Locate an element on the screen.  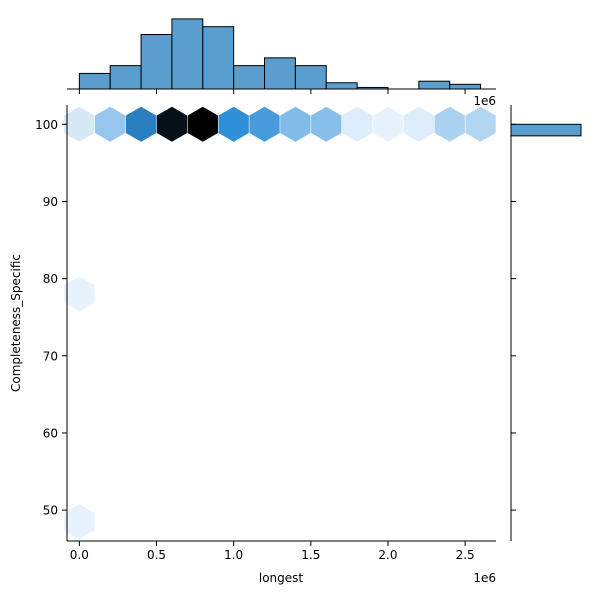
y-tick-label: 100 is located at coordinates (46, 125).